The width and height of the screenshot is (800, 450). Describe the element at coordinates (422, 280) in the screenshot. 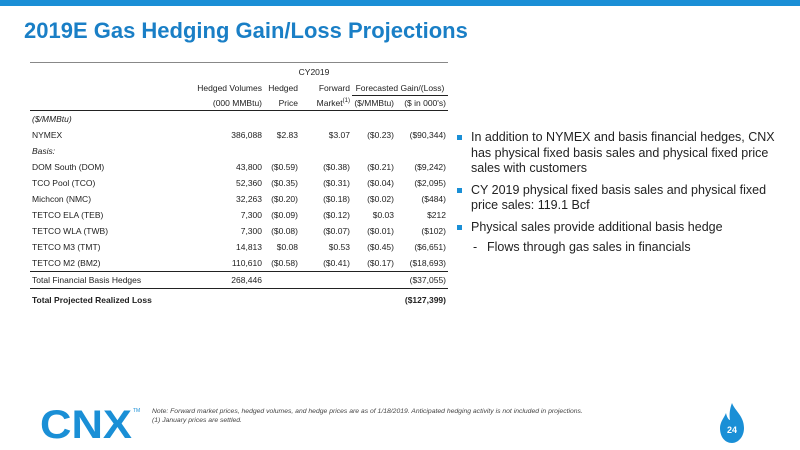

I see `cell-gain-total: ($37,055)` at that location.